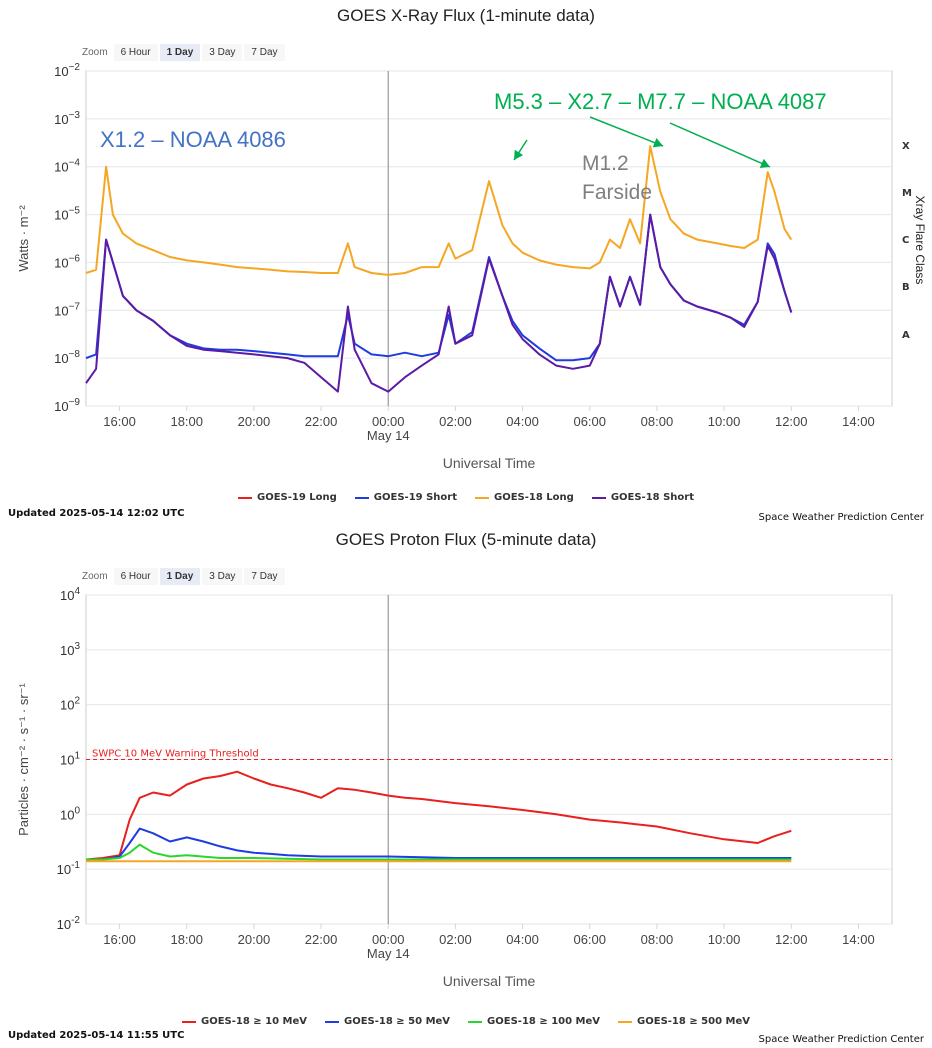  Describe the element at coordinates (23, 758) in the screenshot. I see `y-axis-title: Particles · cm⁻² · s⁻¹ · sr⁻¹` at that location.